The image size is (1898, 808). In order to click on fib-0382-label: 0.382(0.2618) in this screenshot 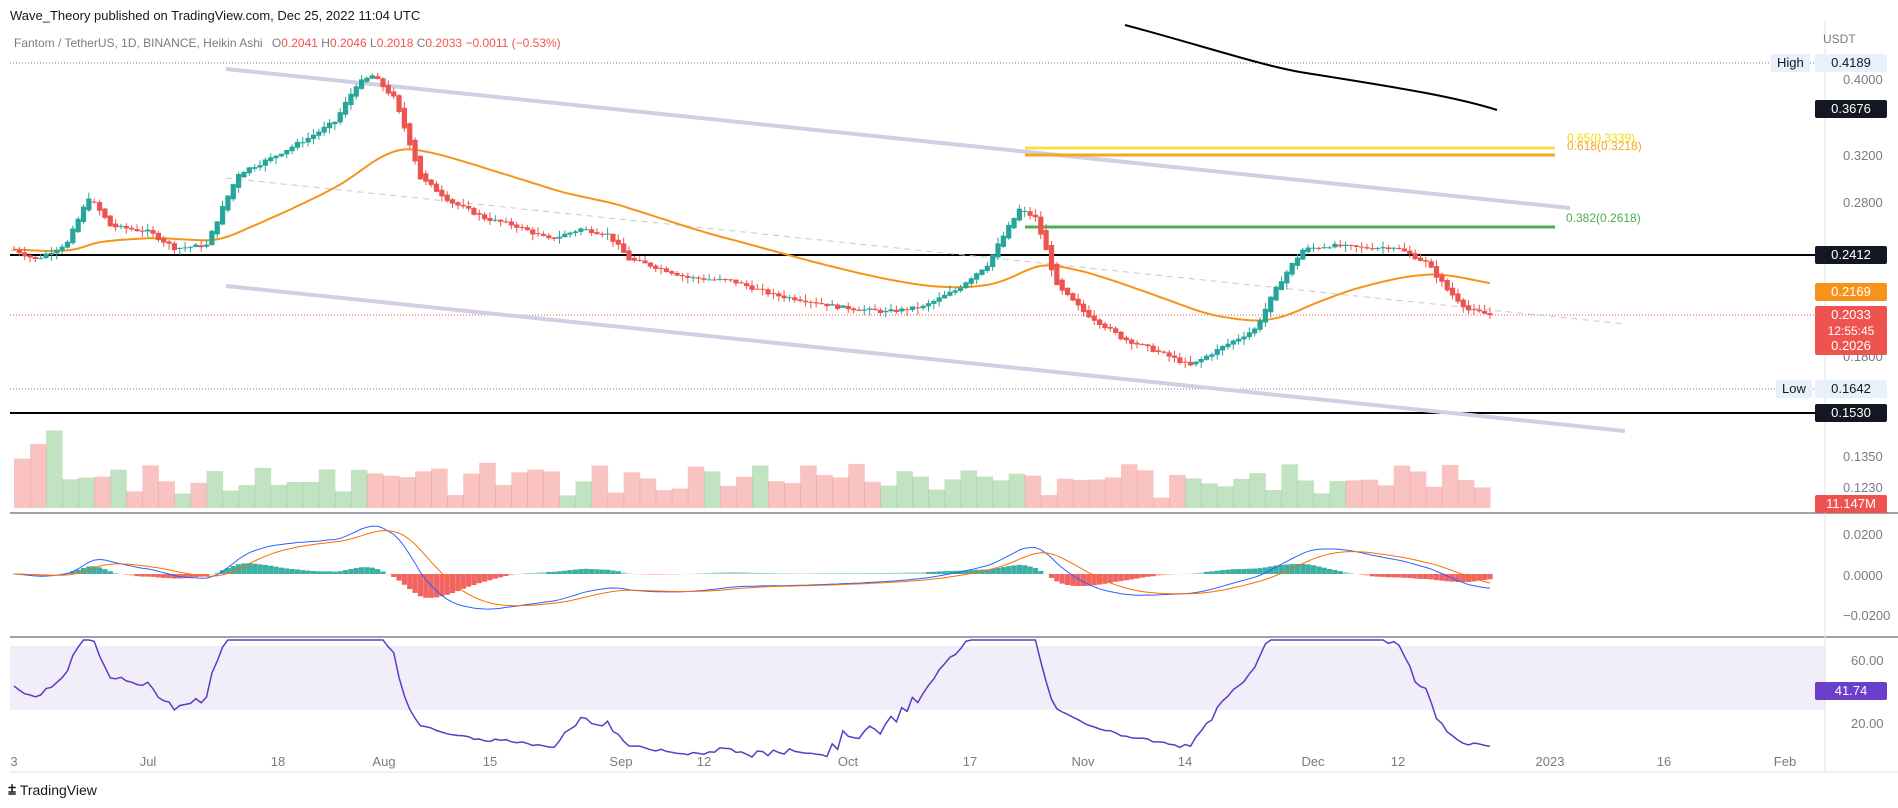, I will do `click(1603, 218)`.